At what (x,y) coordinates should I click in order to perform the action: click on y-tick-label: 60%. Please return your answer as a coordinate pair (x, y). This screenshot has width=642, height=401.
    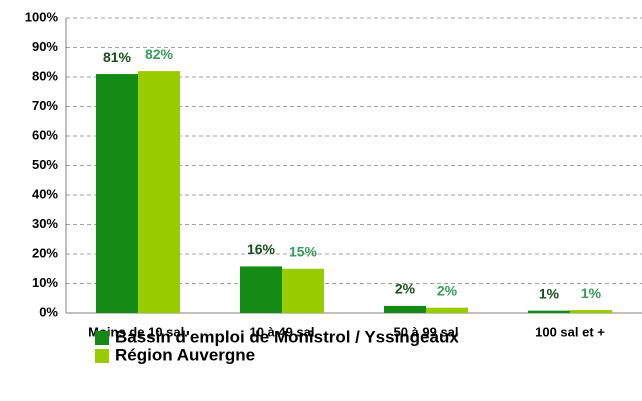
    Looking at the image, I should click on (45, 134).